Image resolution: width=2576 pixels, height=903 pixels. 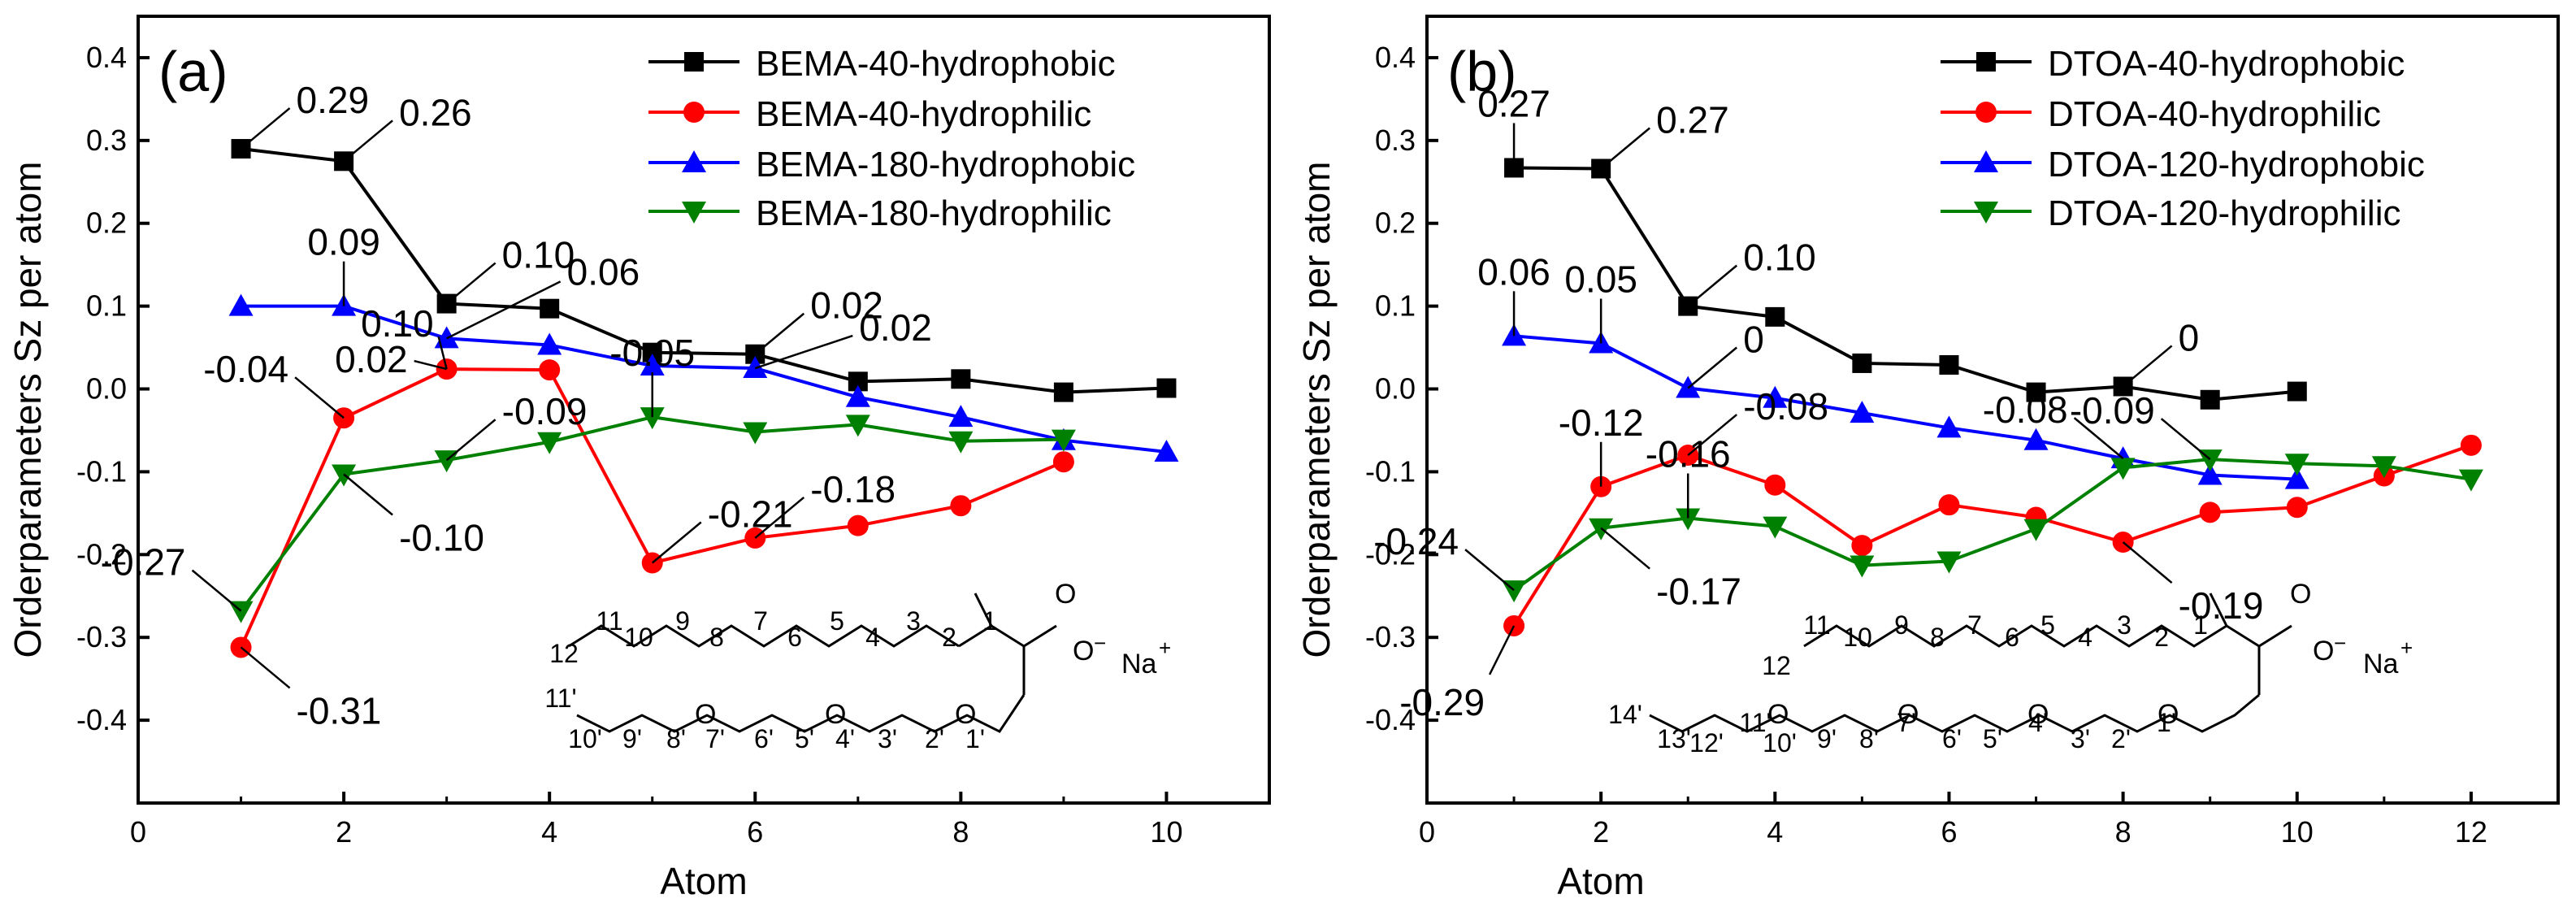 I want to click on chain-number: 8', so click(x=1869, y=738).